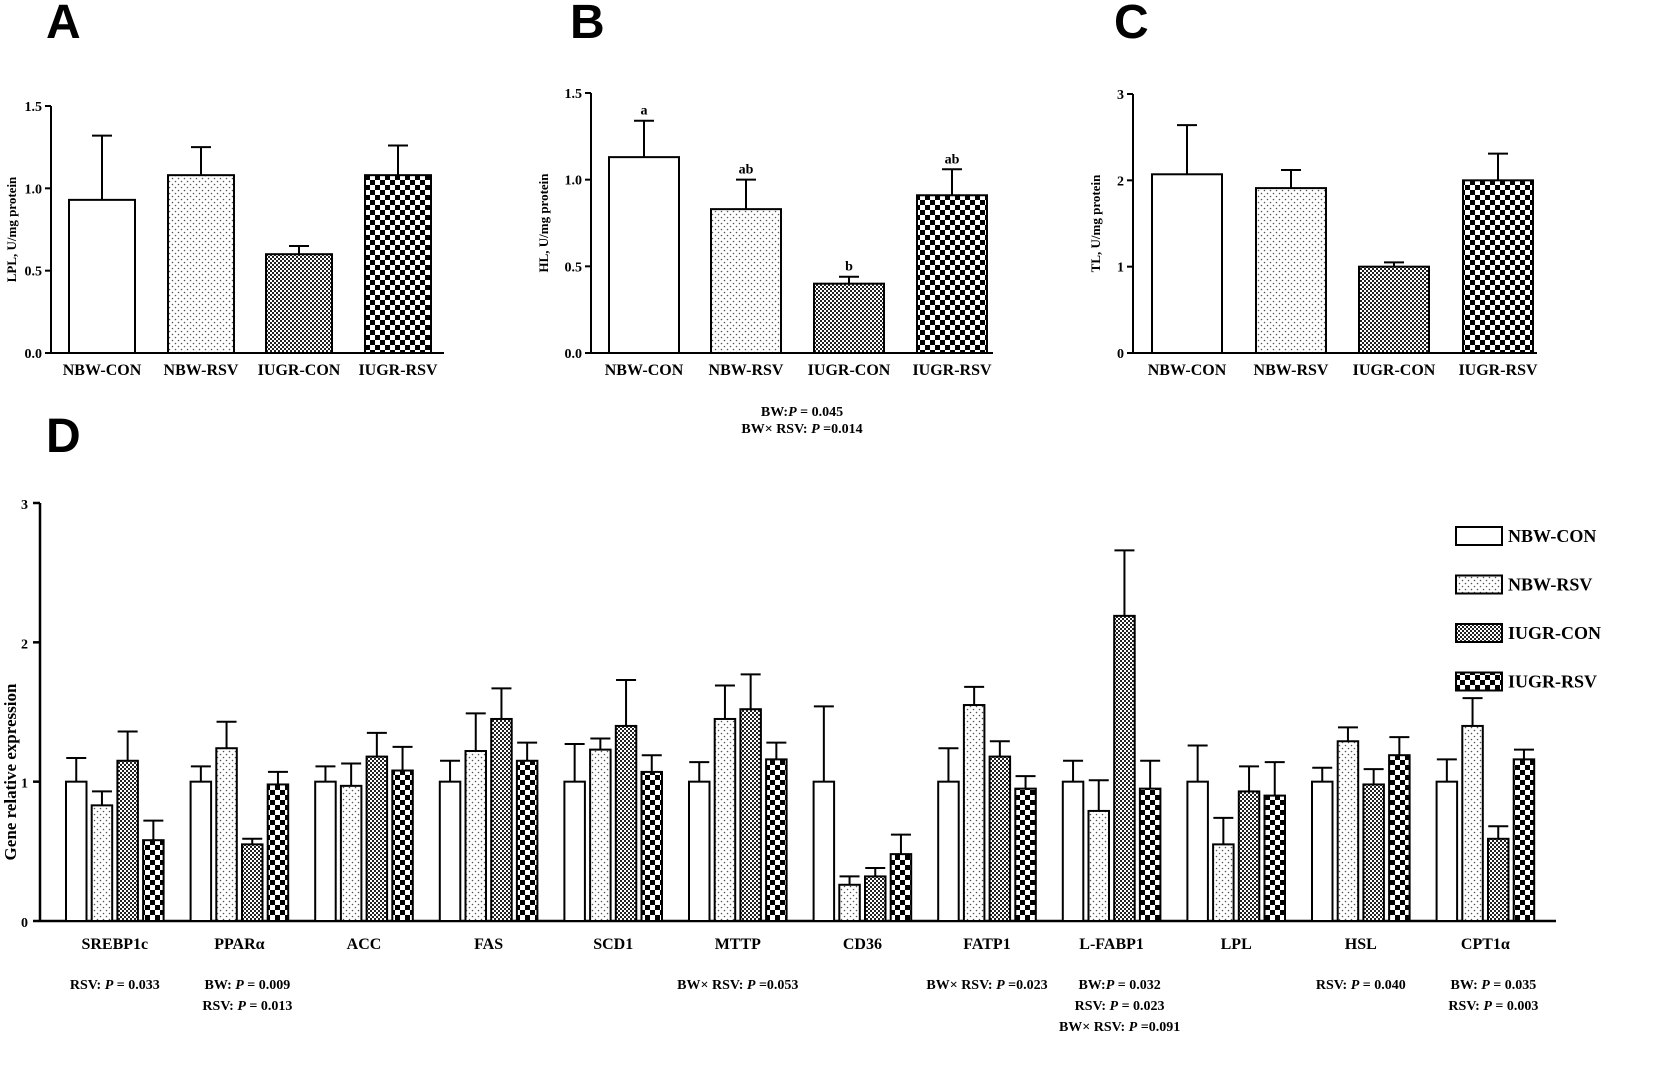  Describe the element at coordinates (1552, 682) in the screenshot. I see `legend-label-iugr-rsv: IUGR-RSV` at that location.